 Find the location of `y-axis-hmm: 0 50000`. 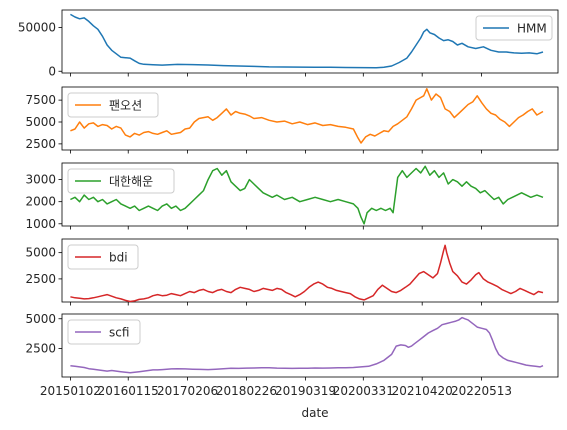

y-axis-hmm: 0 50000 is located at coordinates (40, 49).